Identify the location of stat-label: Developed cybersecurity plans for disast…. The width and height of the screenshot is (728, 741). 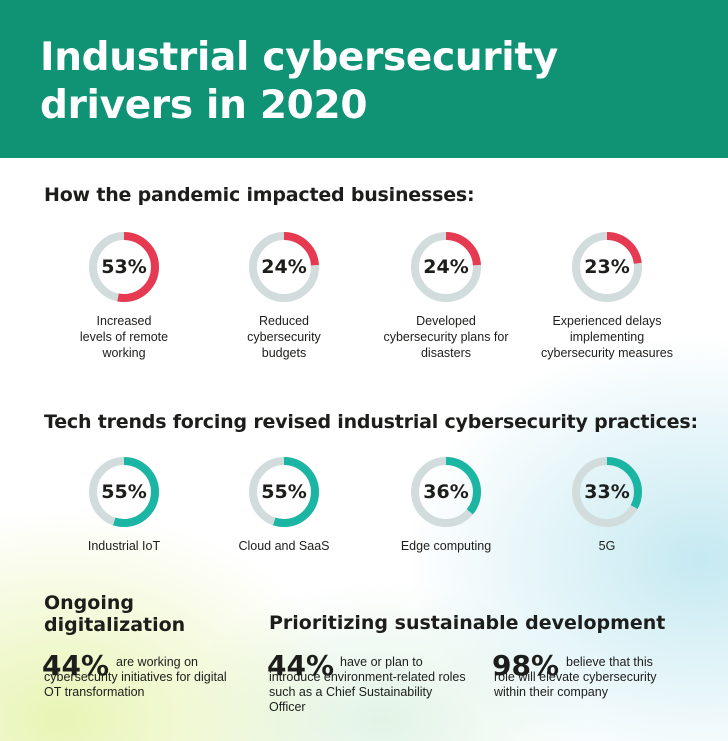
(446, 337).